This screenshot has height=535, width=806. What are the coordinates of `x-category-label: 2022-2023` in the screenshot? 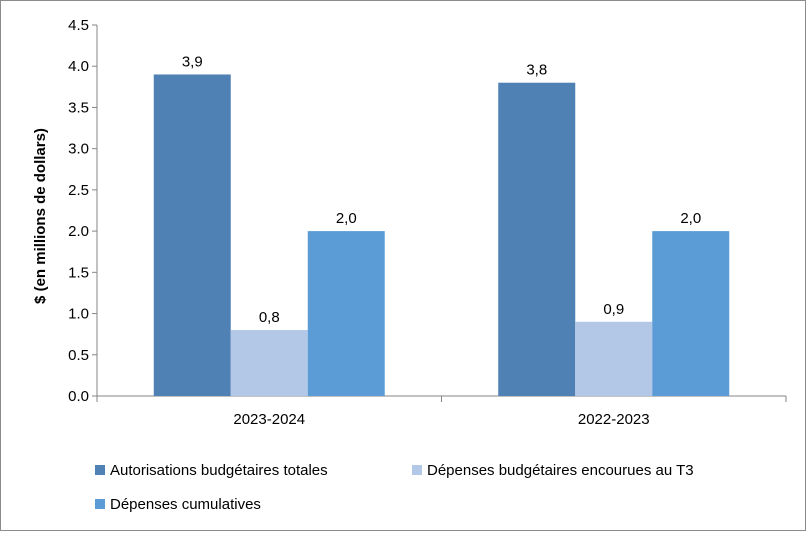 It's located at (614, 419).